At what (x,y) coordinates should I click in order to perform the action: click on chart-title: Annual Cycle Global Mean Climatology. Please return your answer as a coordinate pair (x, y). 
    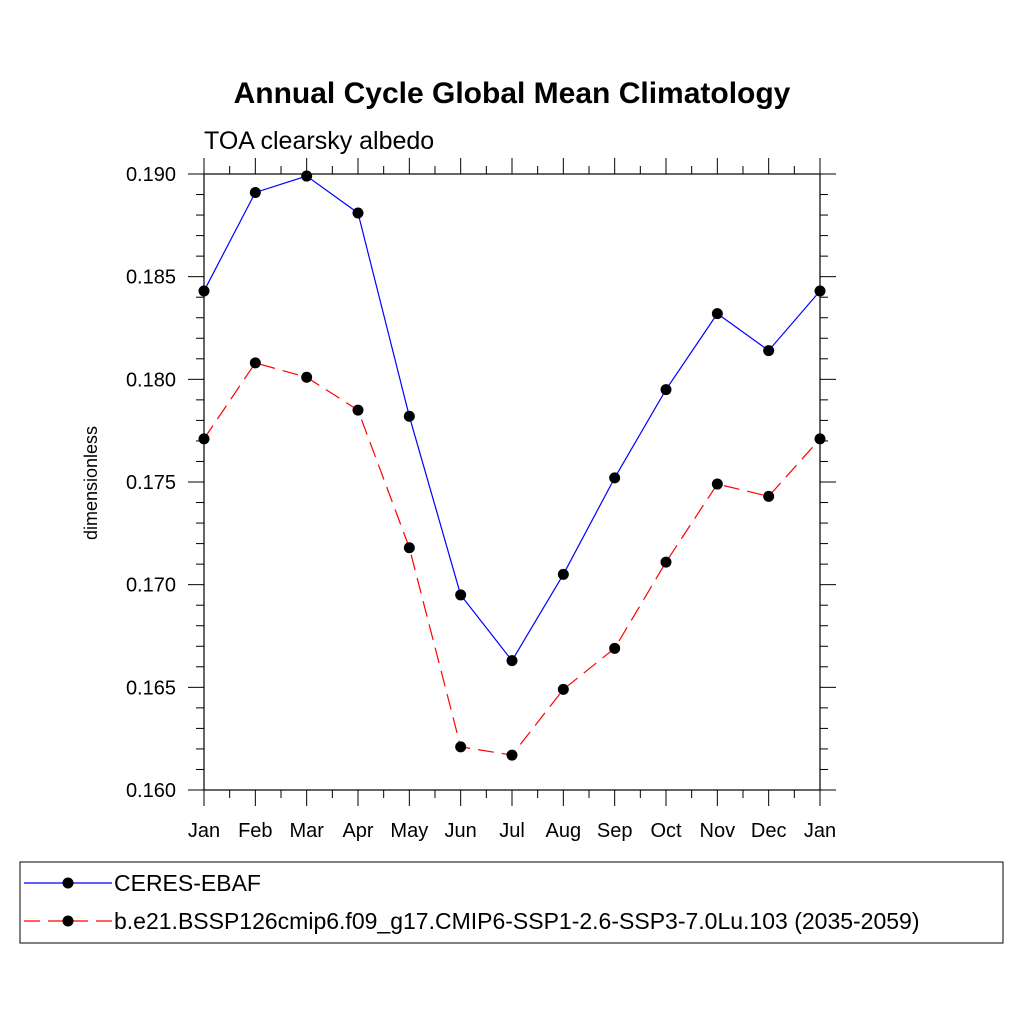
    Looking at the image, I should click on (512, 93).